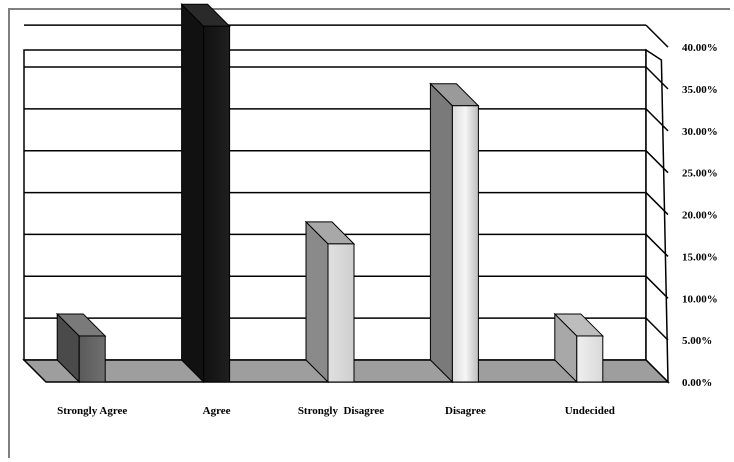 Image resolution: width=734 pixels, height=462 pixels. I want to click on x-category-label: Disagree, so click(465, 411).